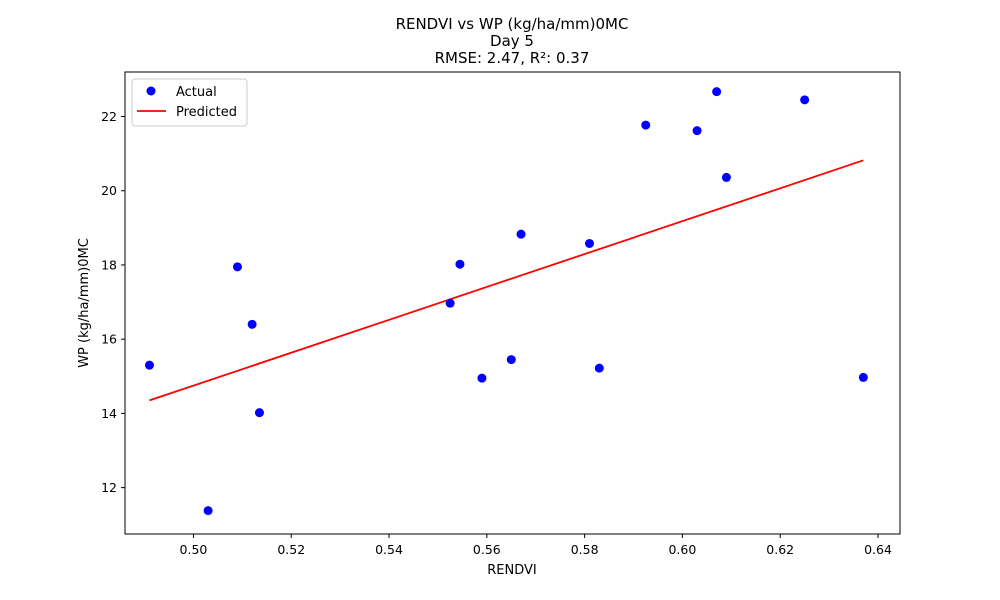 This screenshot has height=600, width=1000. Describe the element at coordinates (113, 302) in the screenshot. I see `y-axis-ticks: 12 14 16 18 20 22` at that location.